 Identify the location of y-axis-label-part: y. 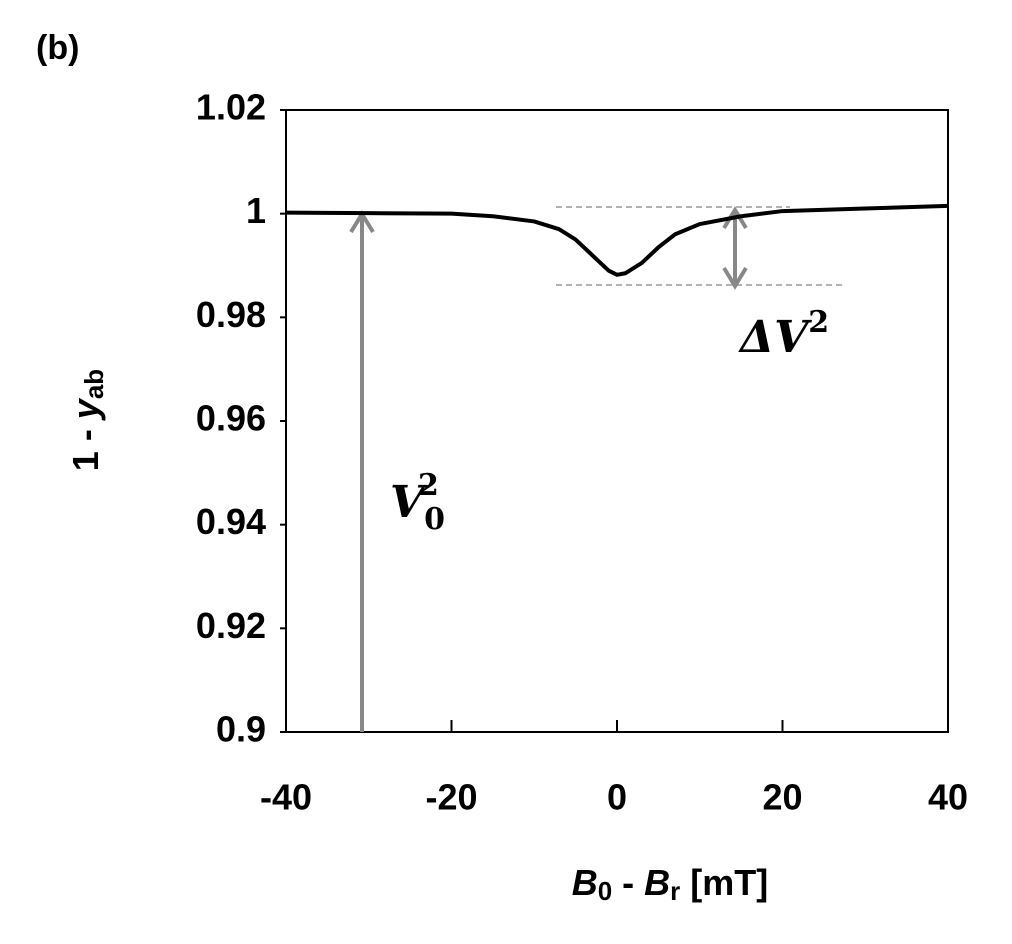
(85, 409).